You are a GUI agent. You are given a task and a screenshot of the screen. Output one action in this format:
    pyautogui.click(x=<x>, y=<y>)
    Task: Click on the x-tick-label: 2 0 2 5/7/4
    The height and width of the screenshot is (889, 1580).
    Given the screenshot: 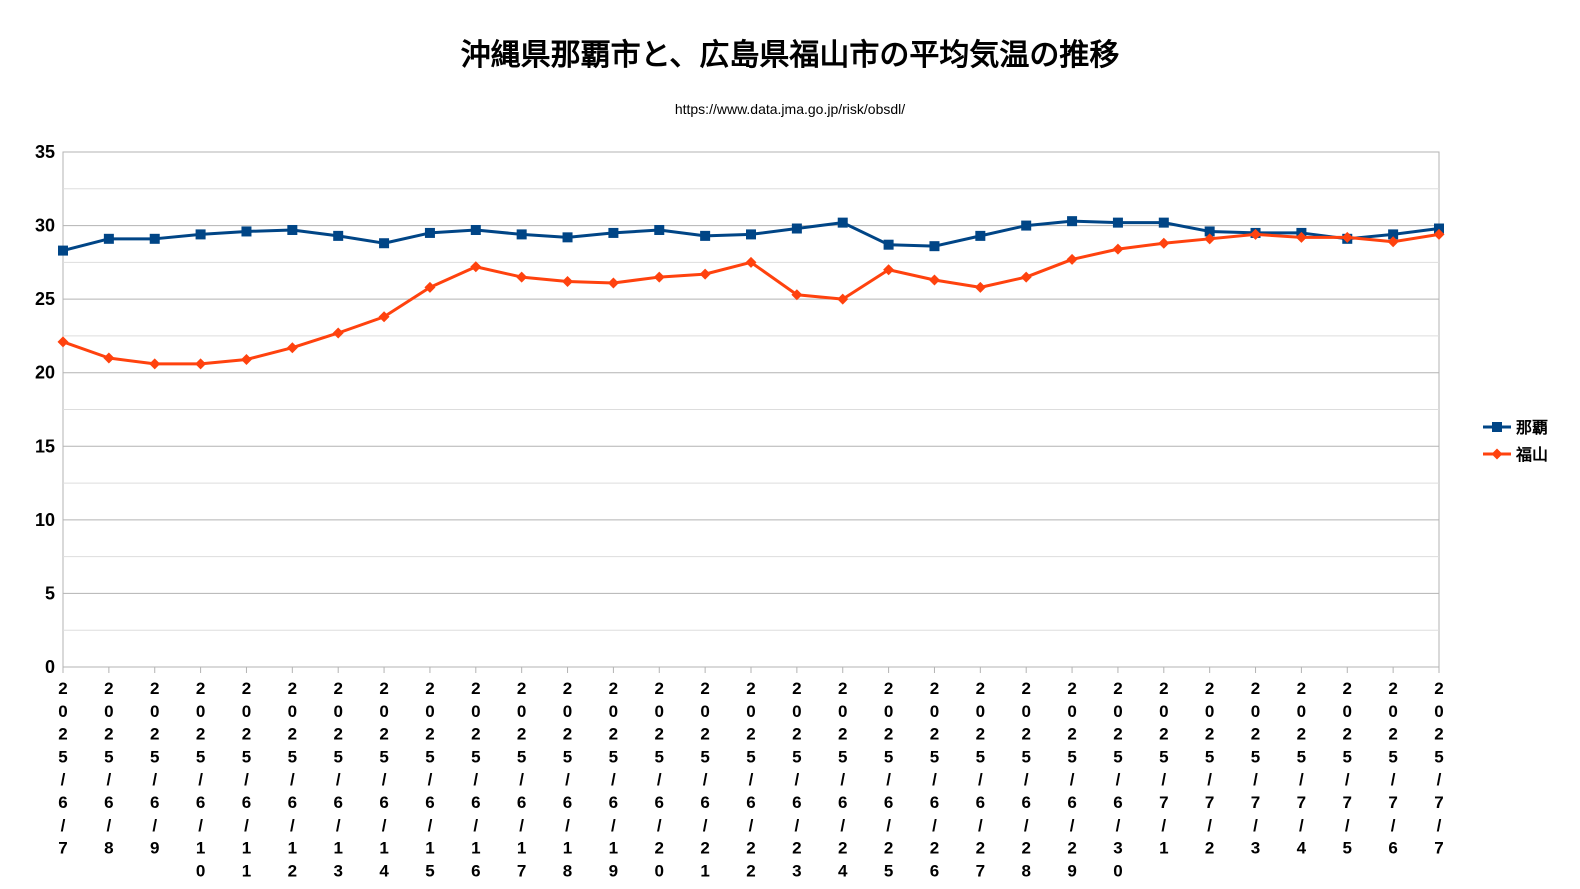 What is the action you would take?
    pyautogui.click(x=1302, y=768)
    